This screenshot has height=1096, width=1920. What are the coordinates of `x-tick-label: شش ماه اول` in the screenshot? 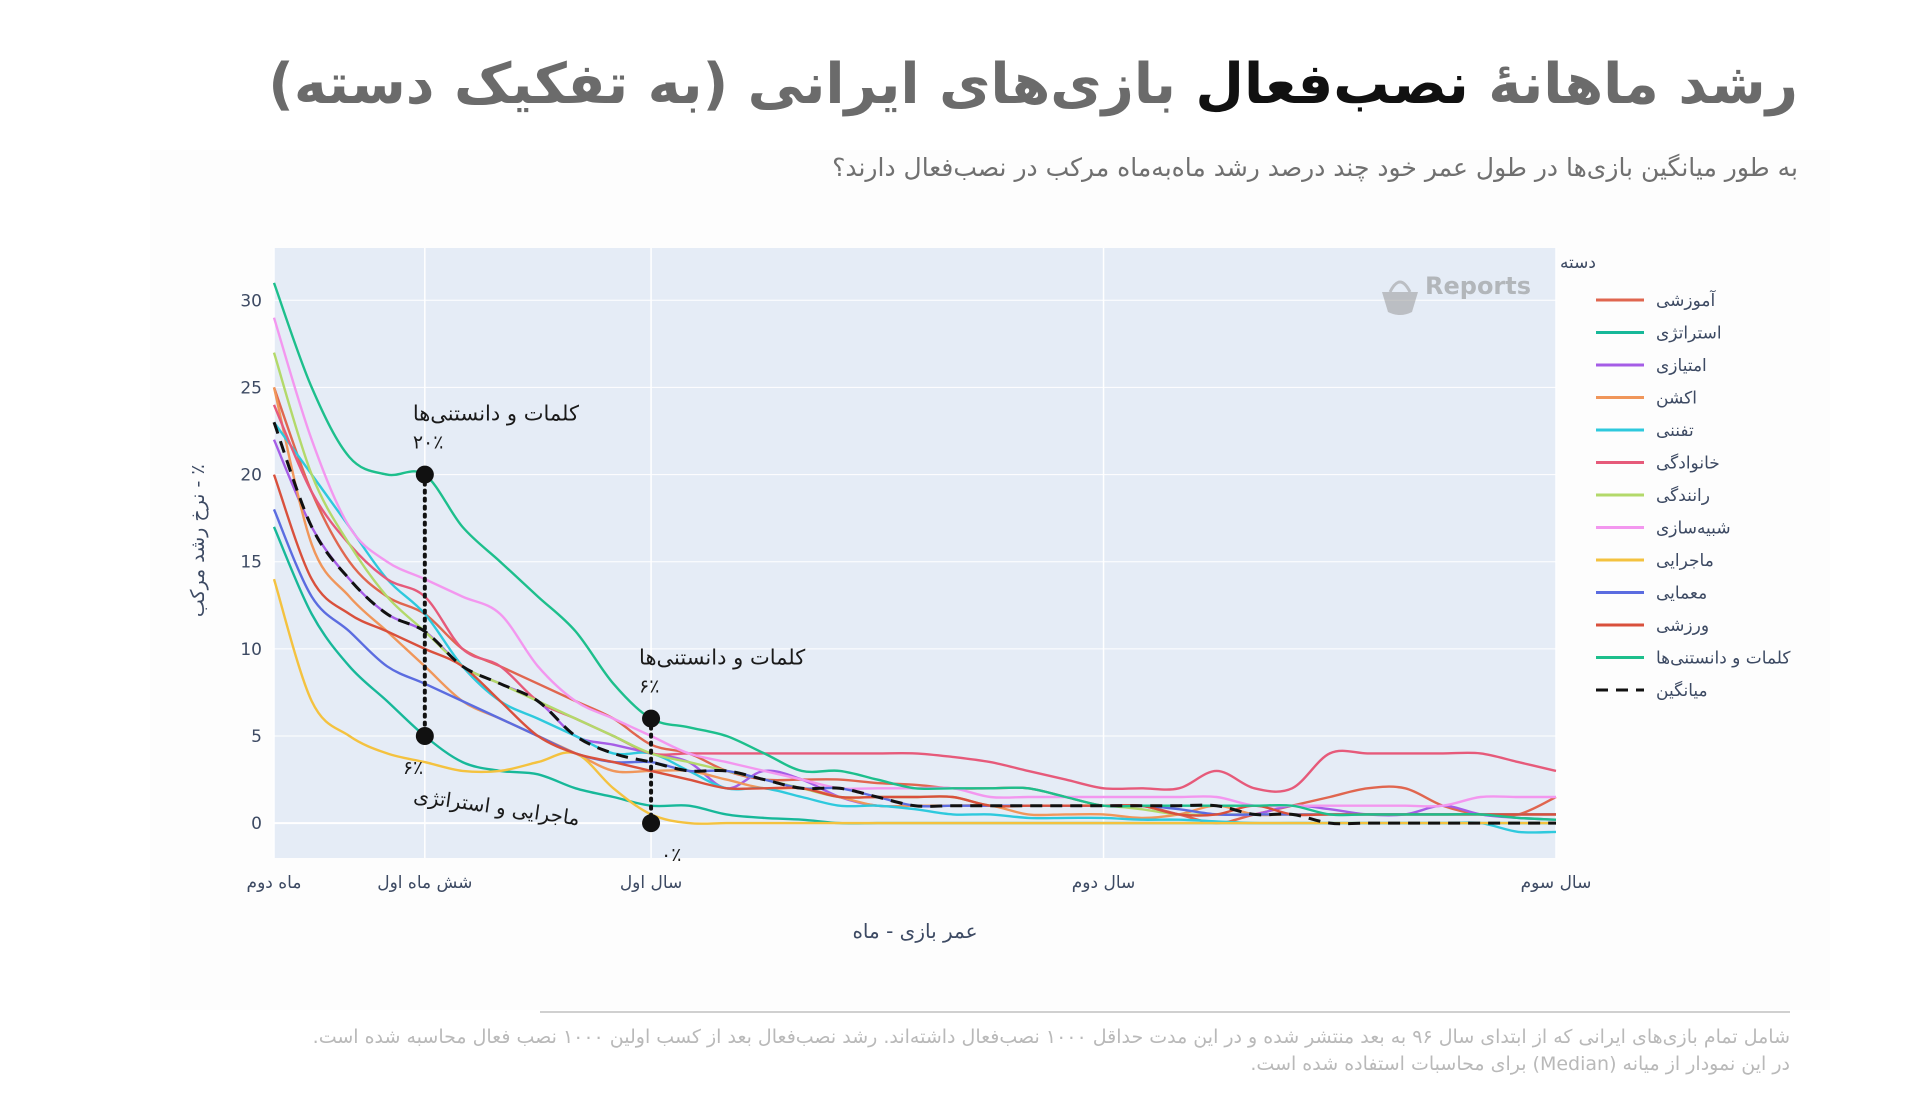 It's located at (424, 883).